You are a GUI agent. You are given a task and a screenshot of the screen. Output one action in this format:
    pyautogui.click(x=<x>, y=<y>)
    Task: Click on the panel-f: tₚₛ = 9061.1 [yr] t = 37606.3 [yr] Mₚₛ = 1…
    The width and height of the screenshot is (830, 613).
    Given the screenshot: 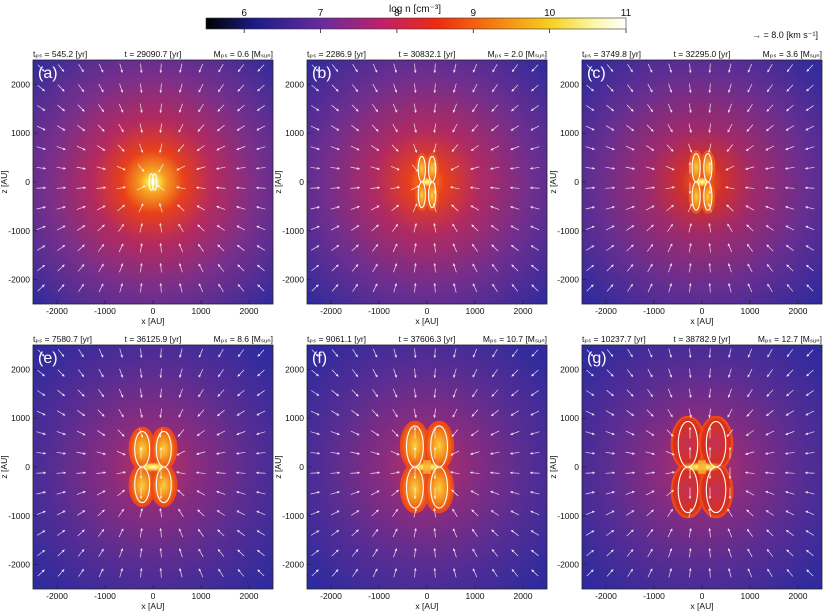 What is the action you would take?
    pyautogui.click(x=410, y=472)
    